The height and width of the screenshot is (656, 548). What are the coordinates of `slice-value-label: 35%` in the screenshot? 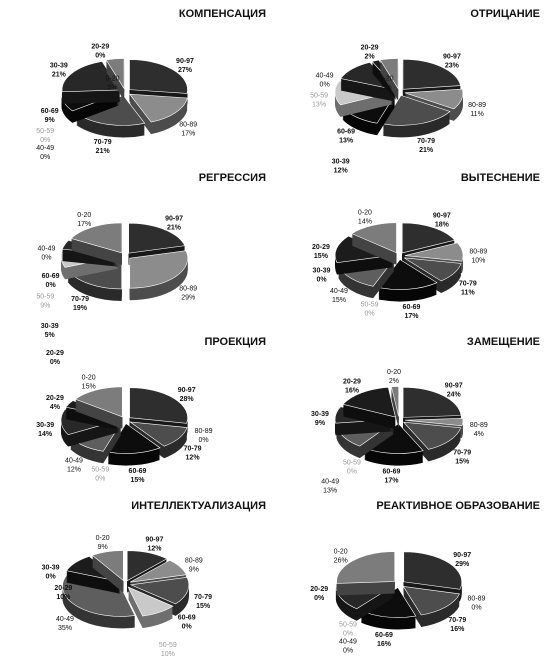 It's located at (65, 628).